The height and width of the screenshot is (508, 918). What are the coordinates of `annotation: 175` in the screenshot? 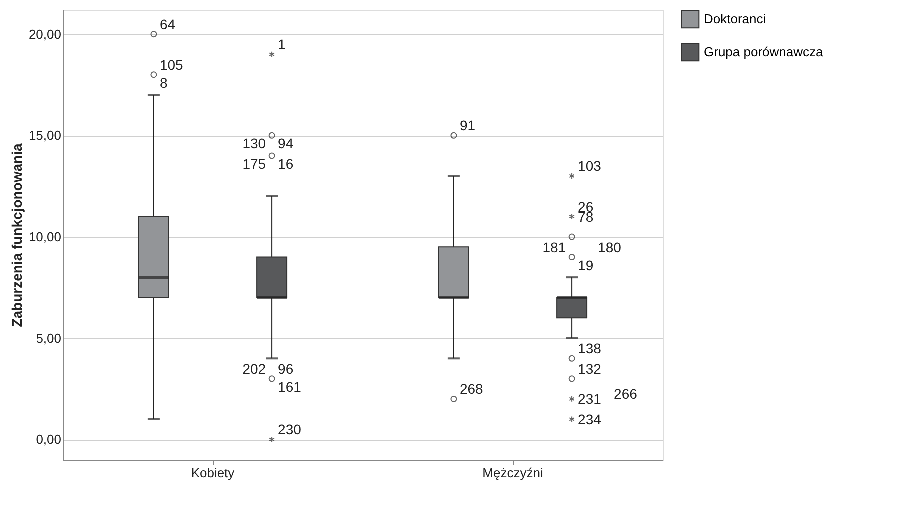 It's located at (254, 164).